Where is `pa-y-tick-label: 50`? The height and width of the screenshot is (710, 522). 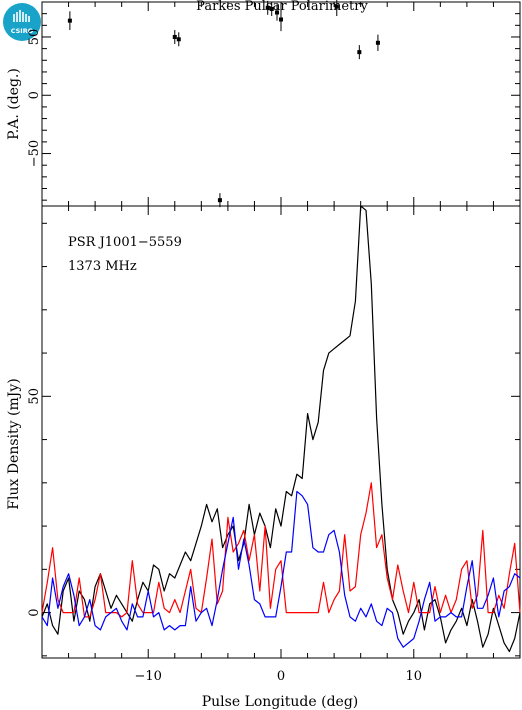
pa-y-tick-label: 50 is located at coordinates (34, 37).